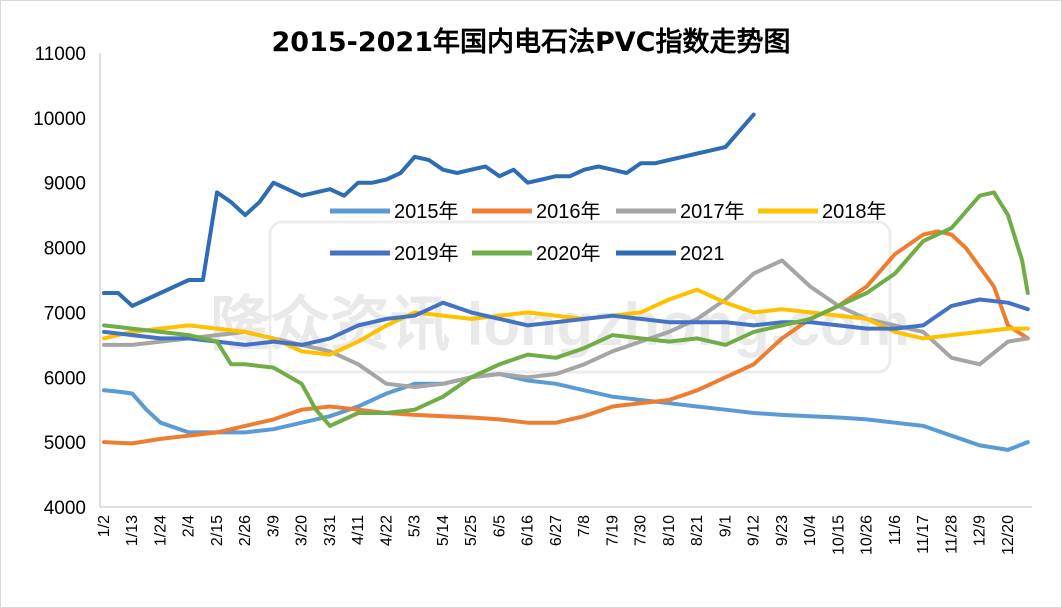 The width and height of the screenshot is (1062, 608). Describe the element at coordinates (838, 535) in the screenshot. I see `x-tick-label: 10/15` at that location.